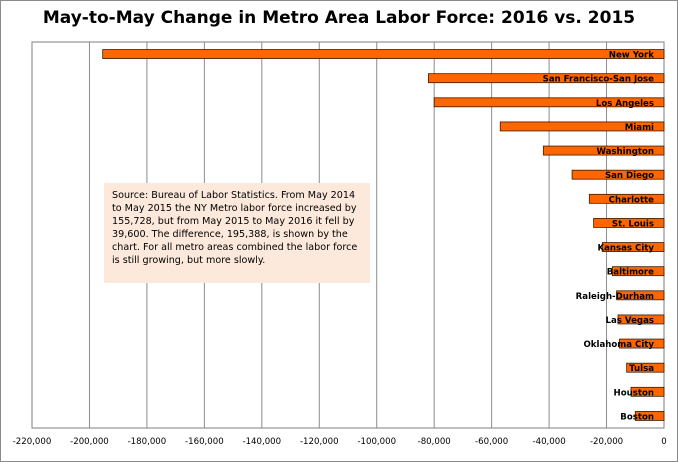 This screenshot has width=678, height=462. Describe the element at coordinates (625, 249) in the screenshot. I see `category-label: Kansas City` at that location.